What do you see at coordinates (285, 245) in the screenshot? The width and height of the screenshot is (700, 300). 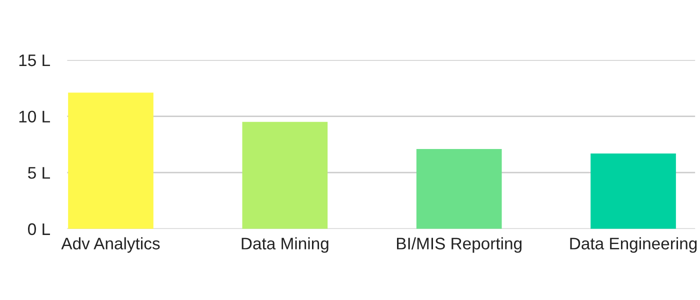 I see `x-tick-label: Data Mining` at bounding box center [285, 245].